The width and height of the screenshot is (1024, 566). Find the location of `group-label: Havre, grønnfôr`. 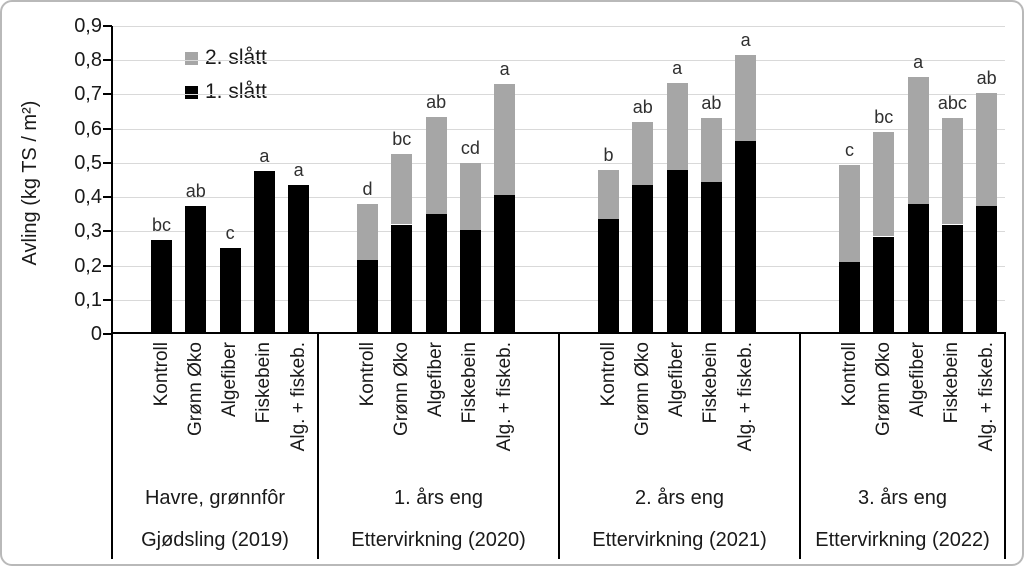

group-label: Havre, grønnfôr is located at coordinates (215, 498).